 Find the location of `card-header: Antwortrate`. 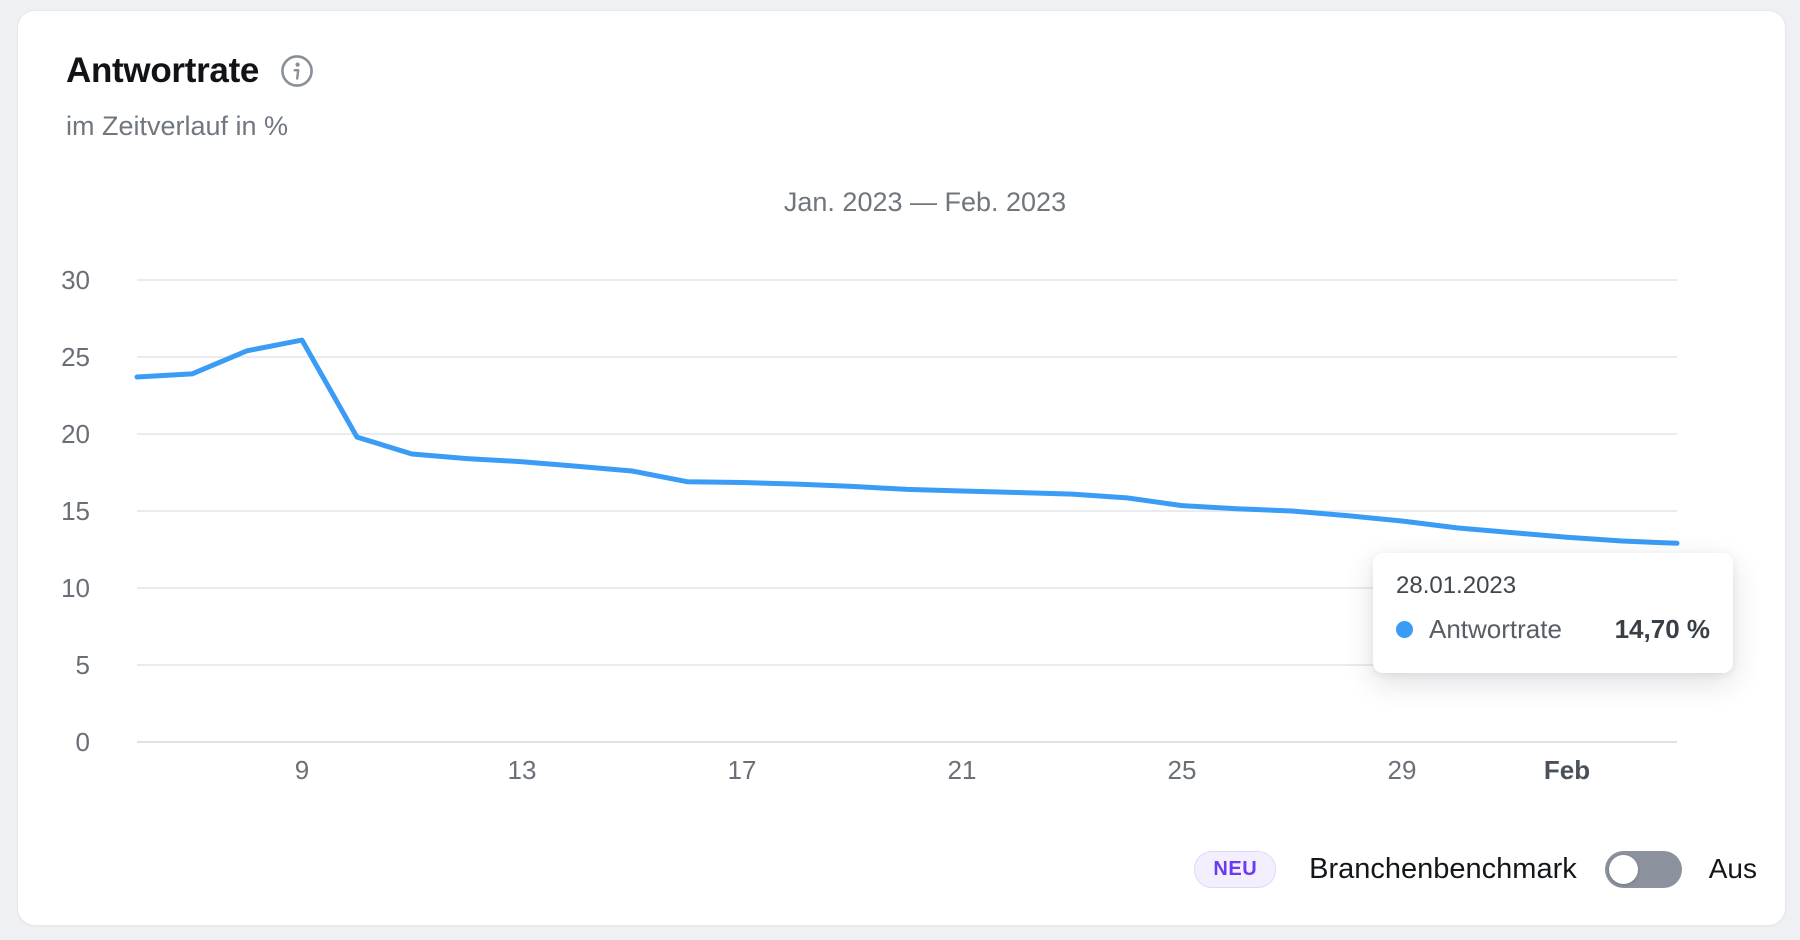

card-header: Antwortrate is located at coordinates (190, 71).